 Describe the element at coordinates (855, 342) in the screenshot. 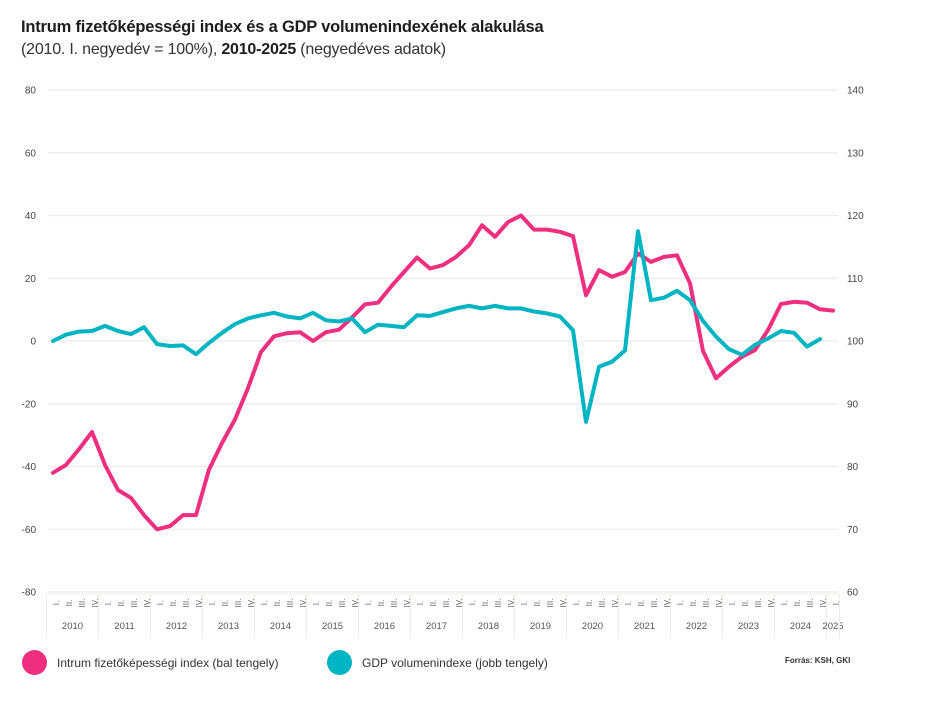

I see `y-right-tick-label: 100` at that location.